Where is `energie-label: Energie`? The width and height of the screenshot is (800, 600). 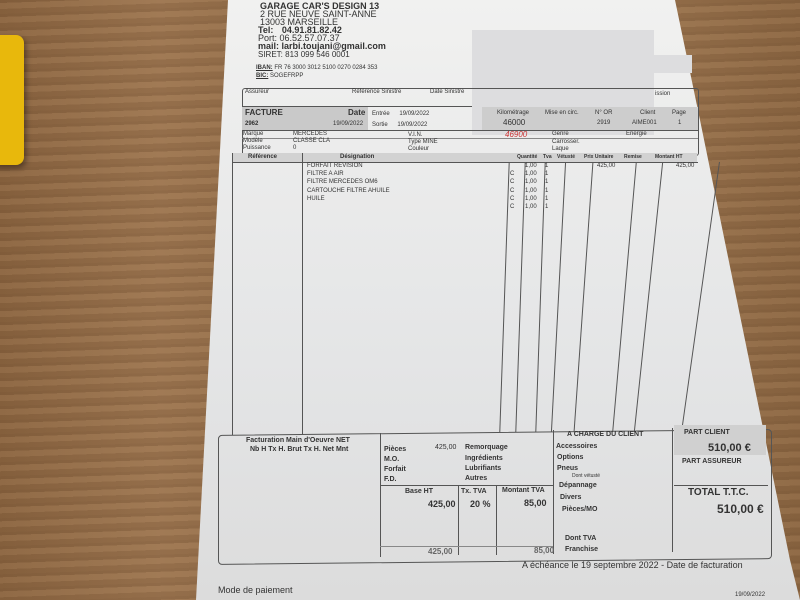
energie-label: Energie is located at coordinates (636, 134).